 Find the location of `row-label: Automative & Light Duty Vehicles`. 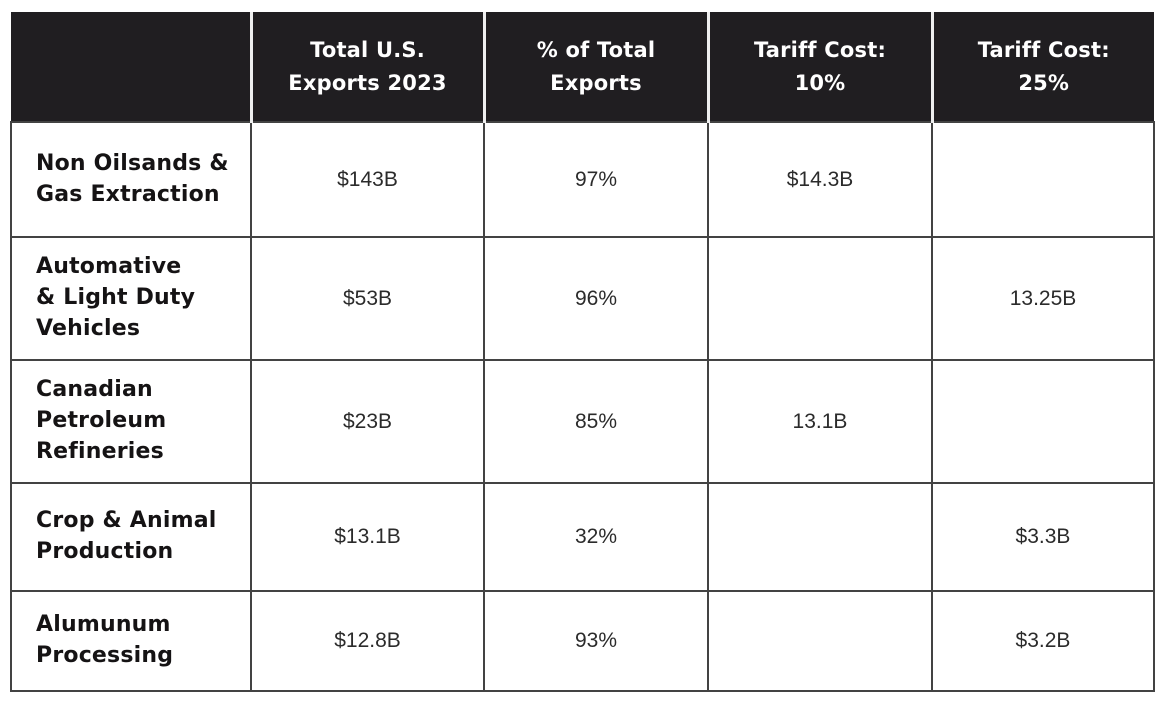

row-label: Automative & Light Duty Vehicles is located at coordinates (131, 298).